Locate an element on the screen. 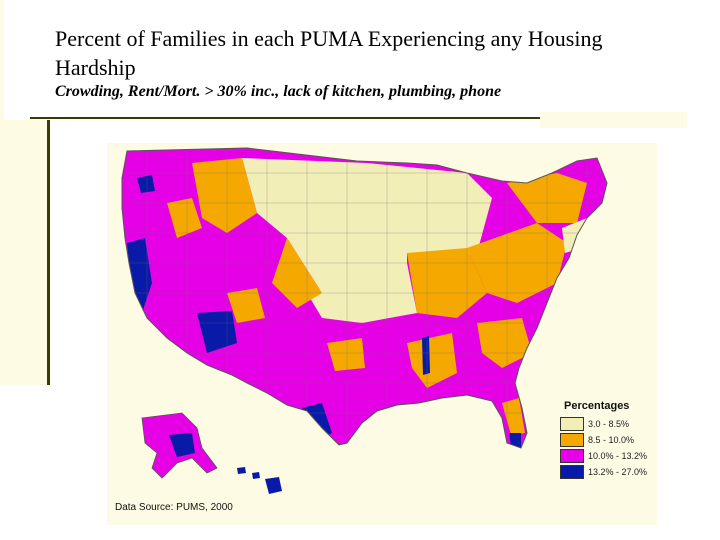 This screenshot has width=720, height=540. slide-decoration-right-box is located at coordinates (613, 120).